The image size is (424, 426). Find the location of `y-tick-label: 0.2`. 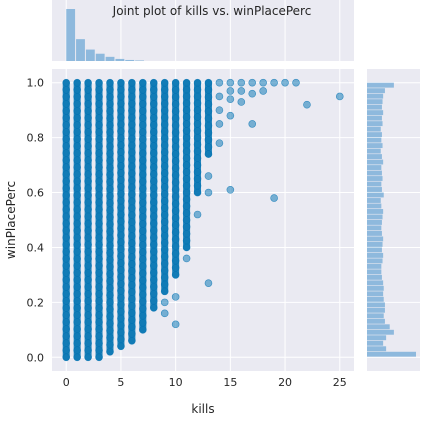

y-tick-label: 0.2 is located at coordinates (36, 302).